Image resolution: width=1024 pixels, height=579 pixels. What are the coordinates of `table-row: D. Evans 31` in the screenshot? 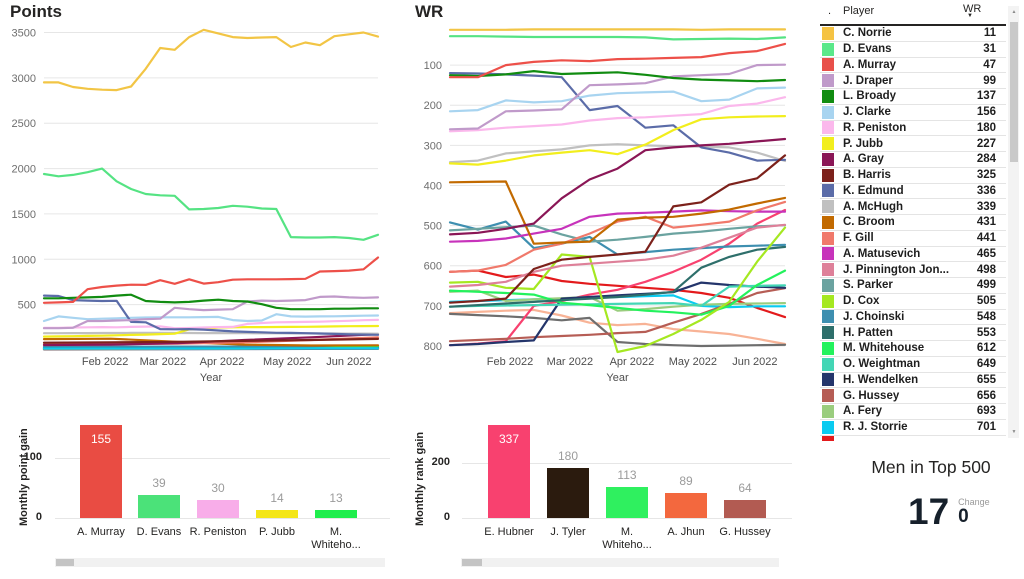 It's located at (913, 50).